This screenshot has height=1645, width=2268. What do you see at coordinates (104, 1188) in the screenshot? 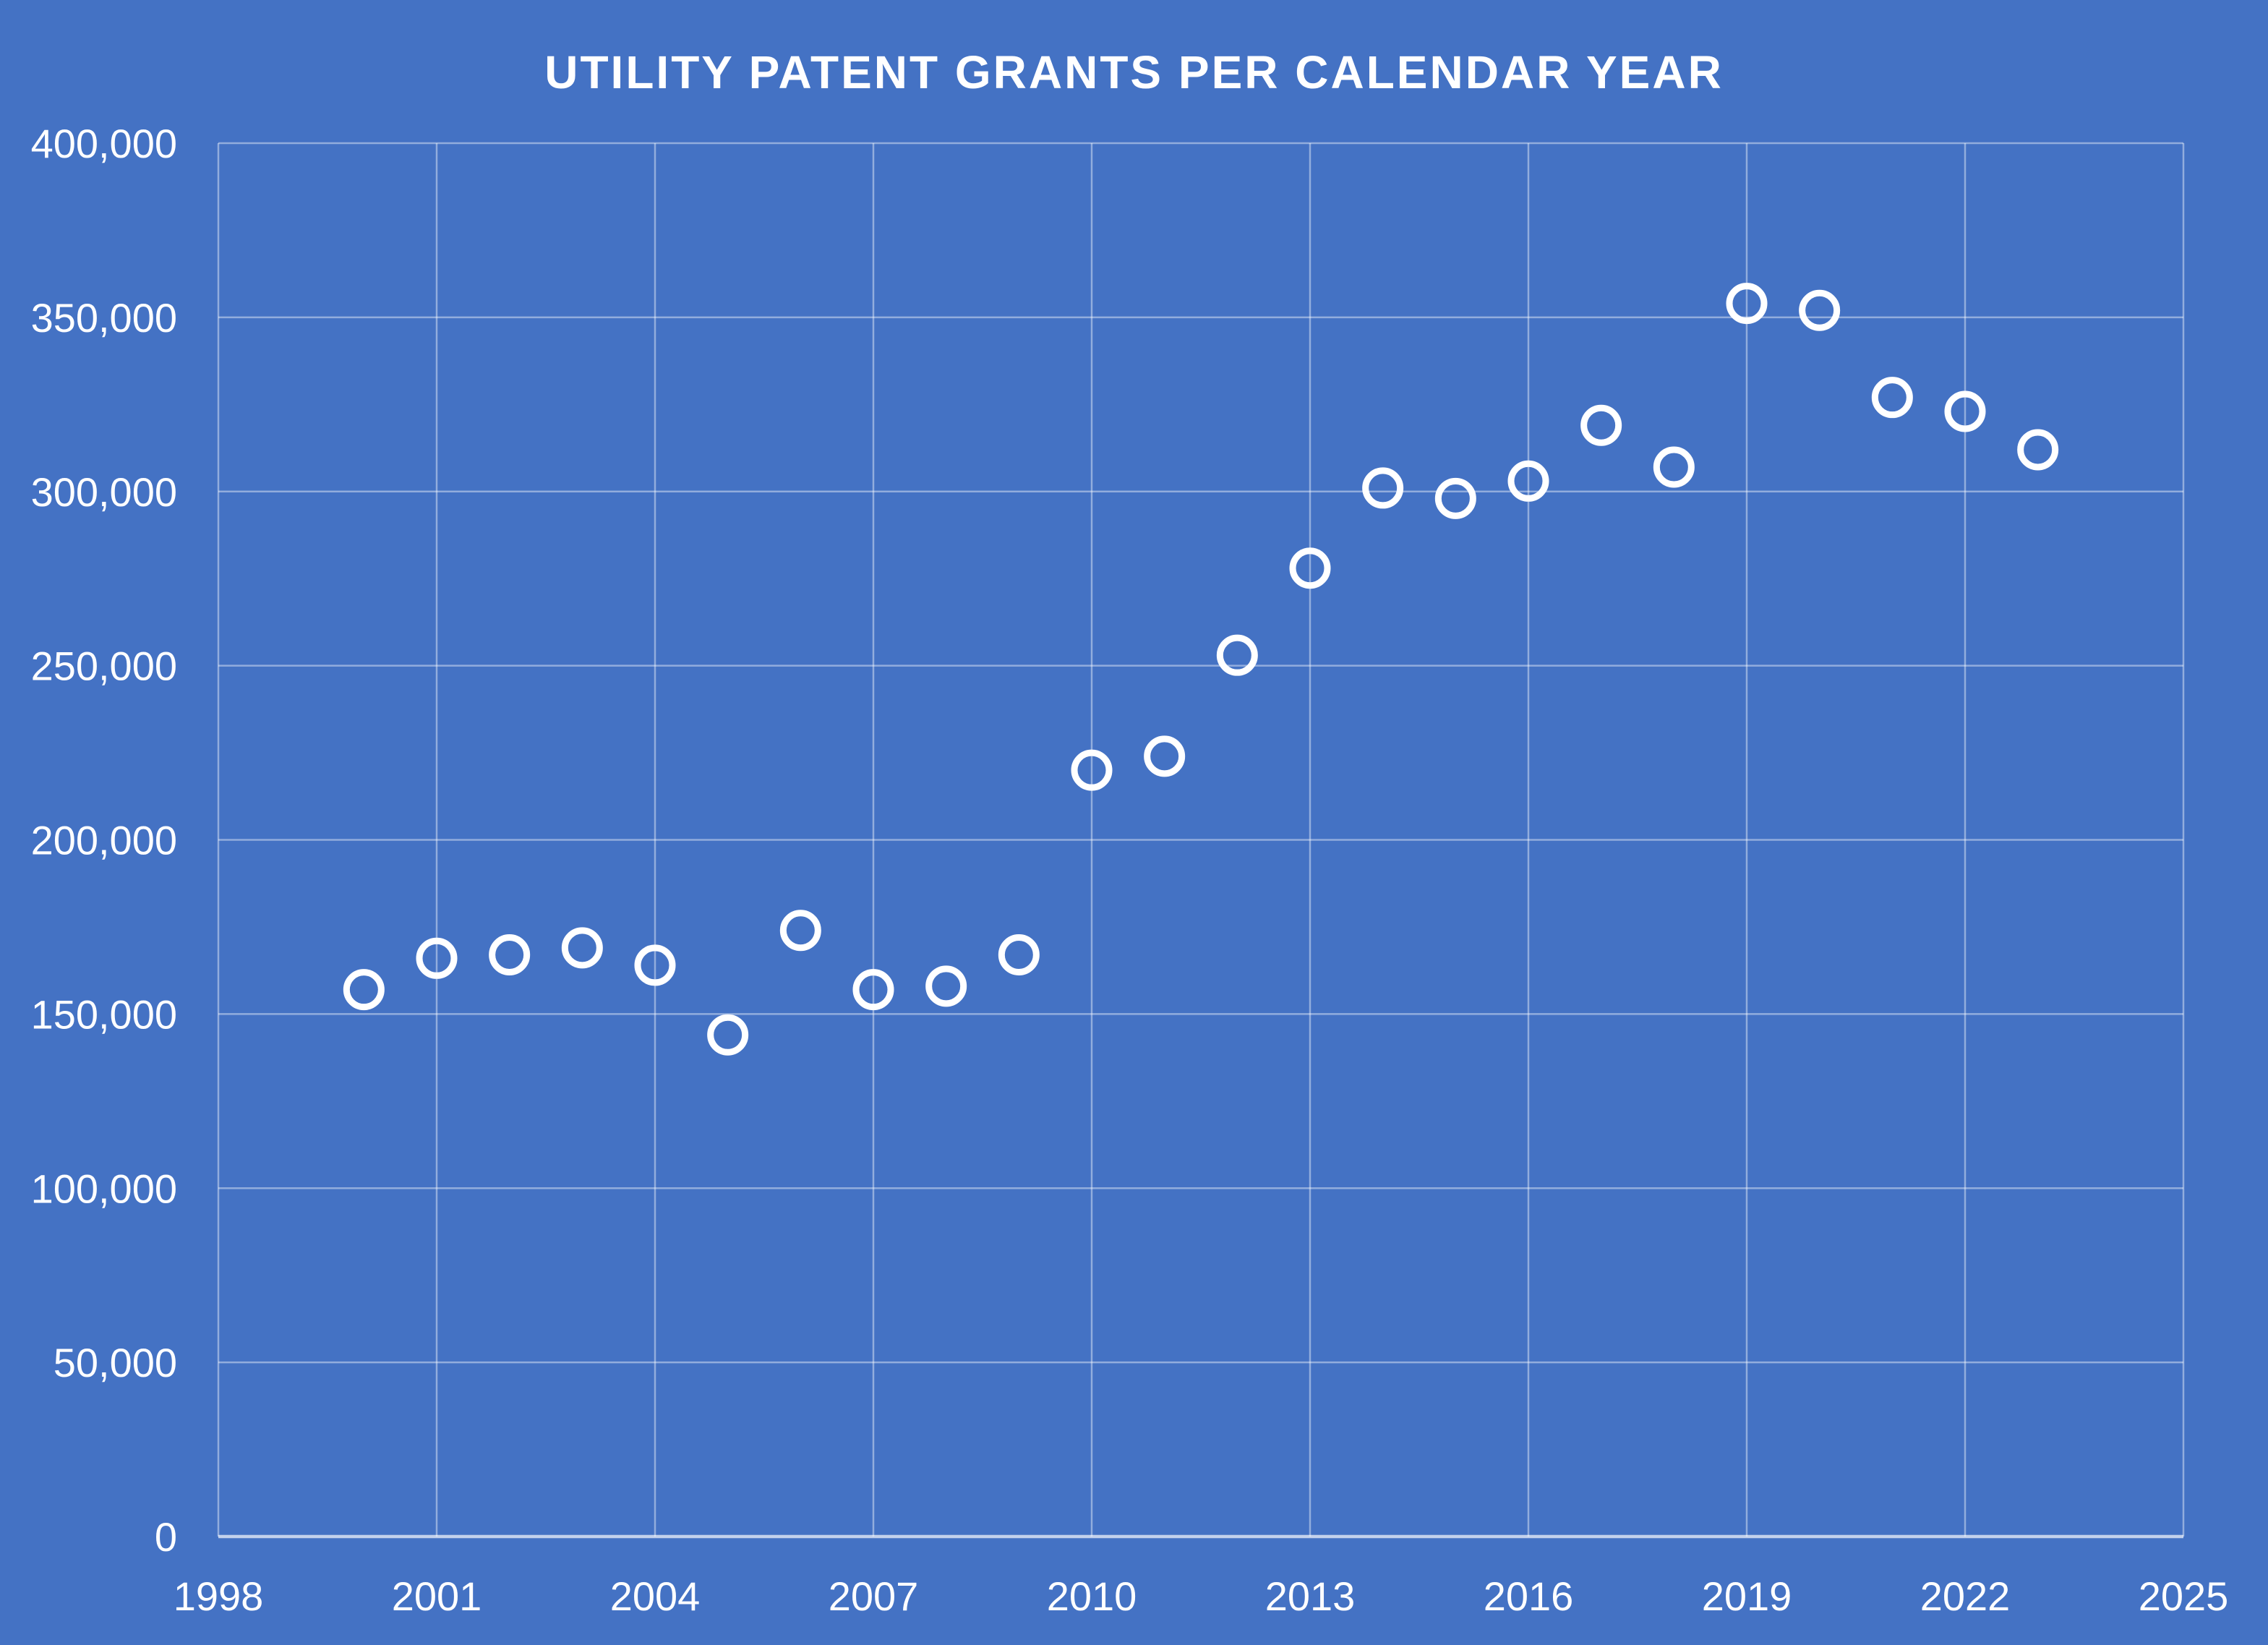
I see `y-axis-tick-label: 100,000` at bounding box center [104, 1188].